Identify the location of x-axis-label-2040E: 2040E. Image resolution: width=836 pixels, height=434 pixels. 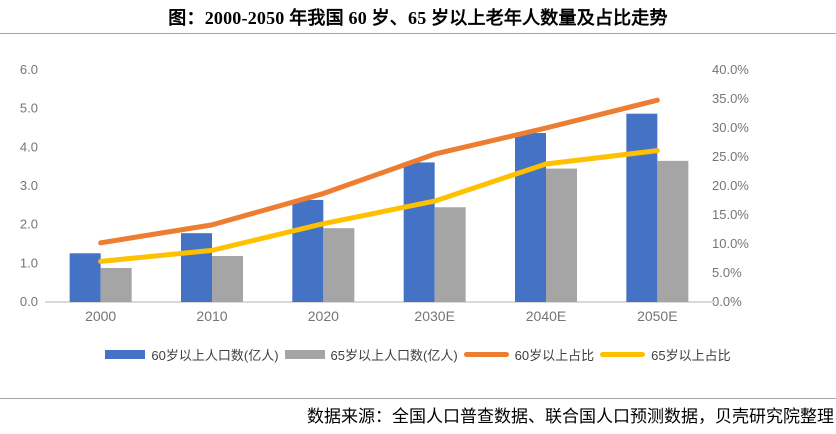
(546, 316).